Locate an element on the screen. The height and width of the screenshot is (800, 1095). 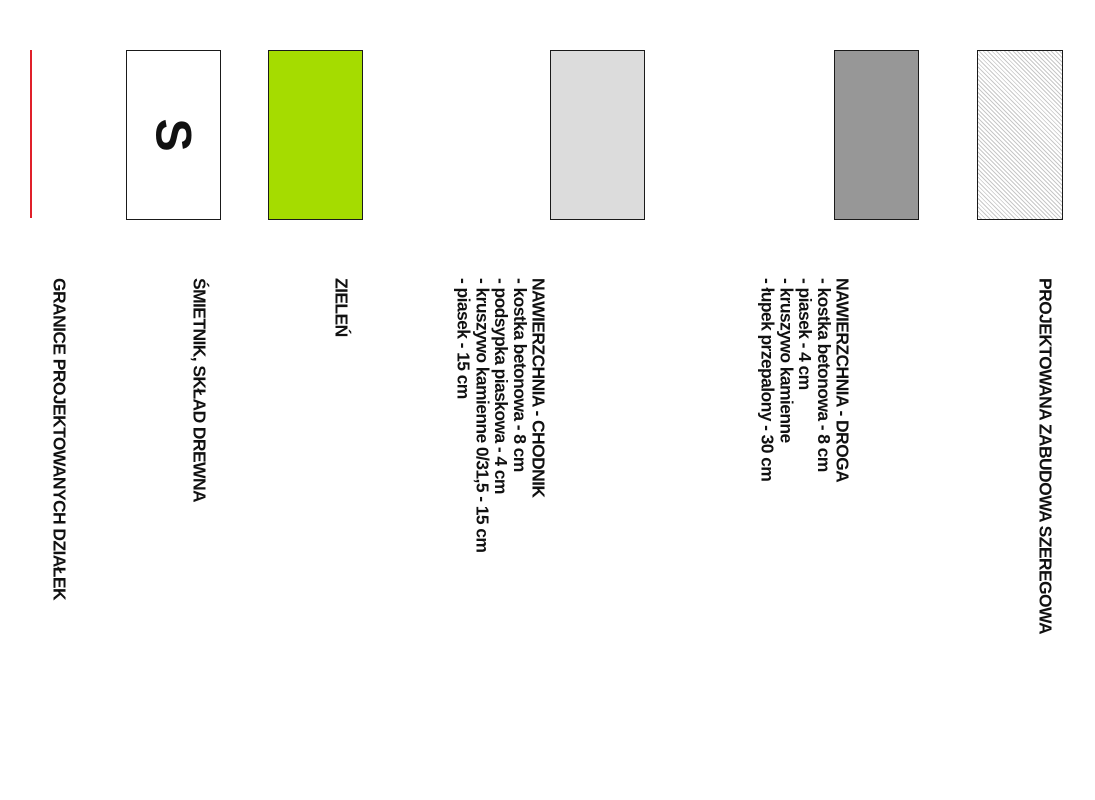
grey-swatch-droga is located at coordinates (876, 135).